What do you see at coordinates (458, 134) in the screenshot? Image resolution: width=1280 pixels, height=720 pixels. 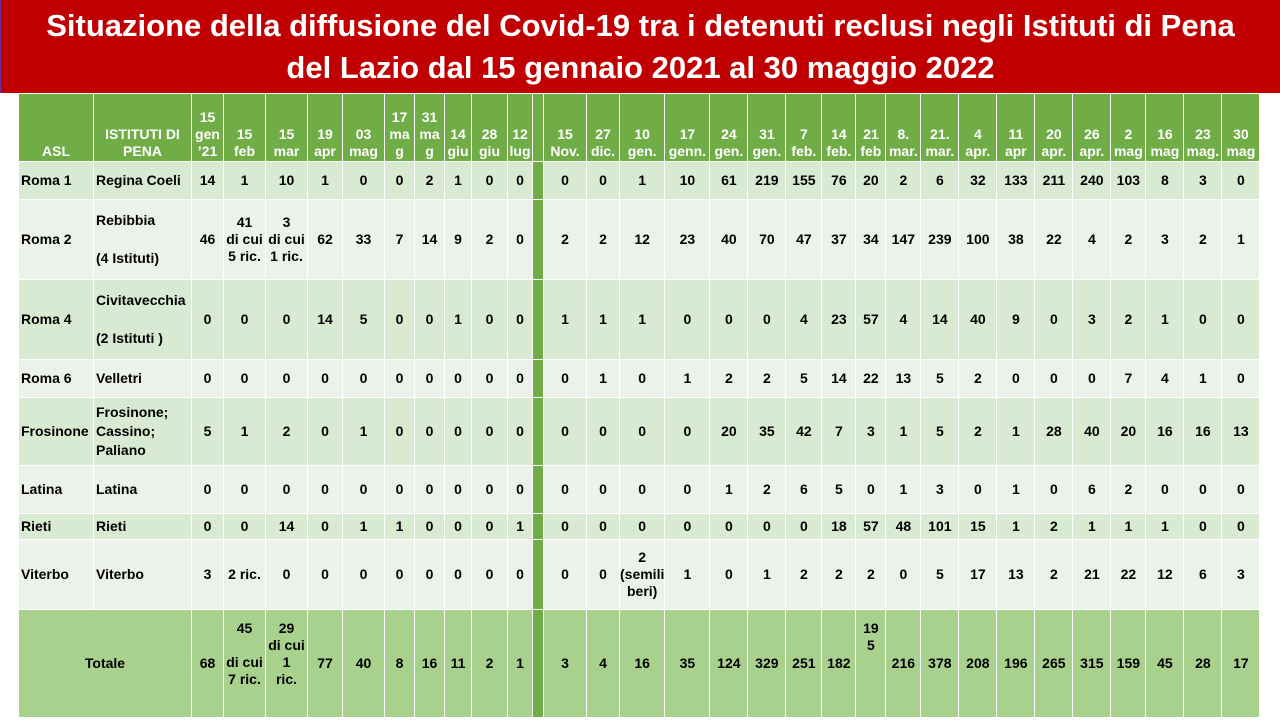 I see `cell-line: 14` at bounding box center [458, 134].